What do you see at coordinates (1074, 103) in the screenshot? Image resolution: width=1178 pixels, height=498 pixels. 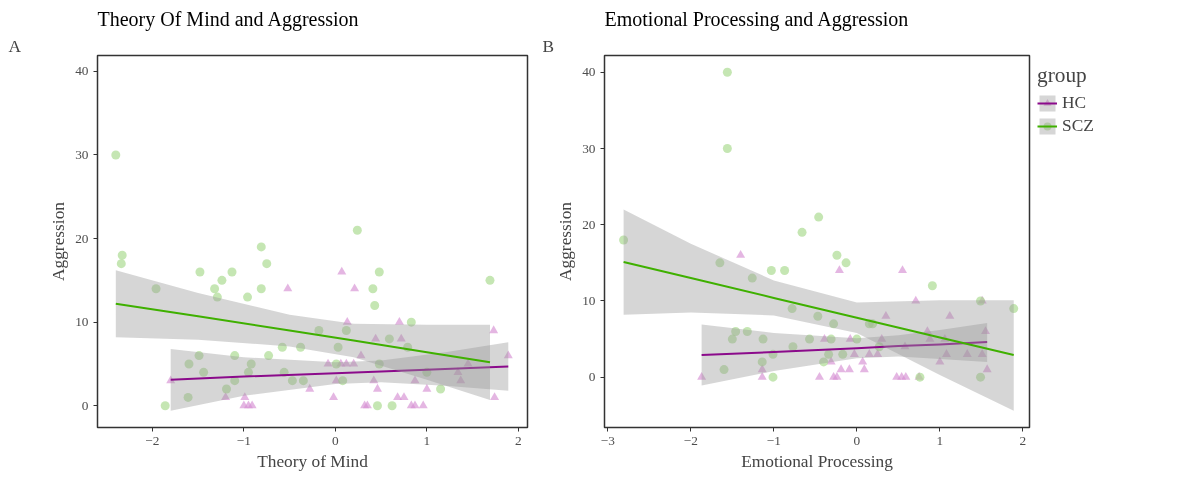 I see `legend-label: HC` at bounding box center [1074, 103].